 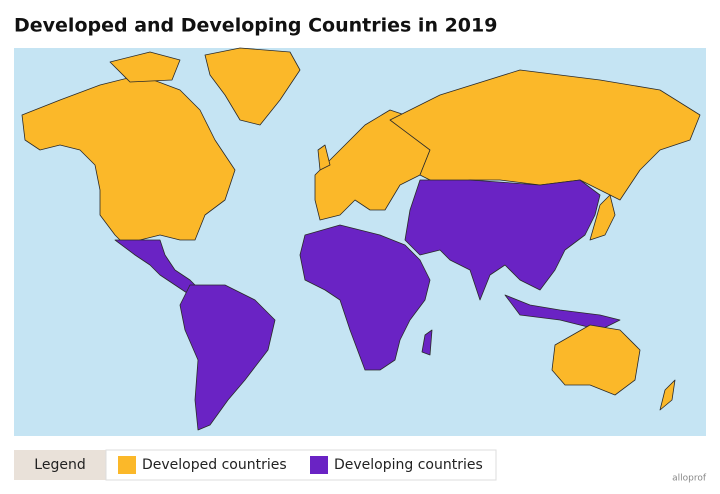 What do you see at coordinates (365, 297) in the screenshot?
I see `africa` at bounding box center [365, 297].